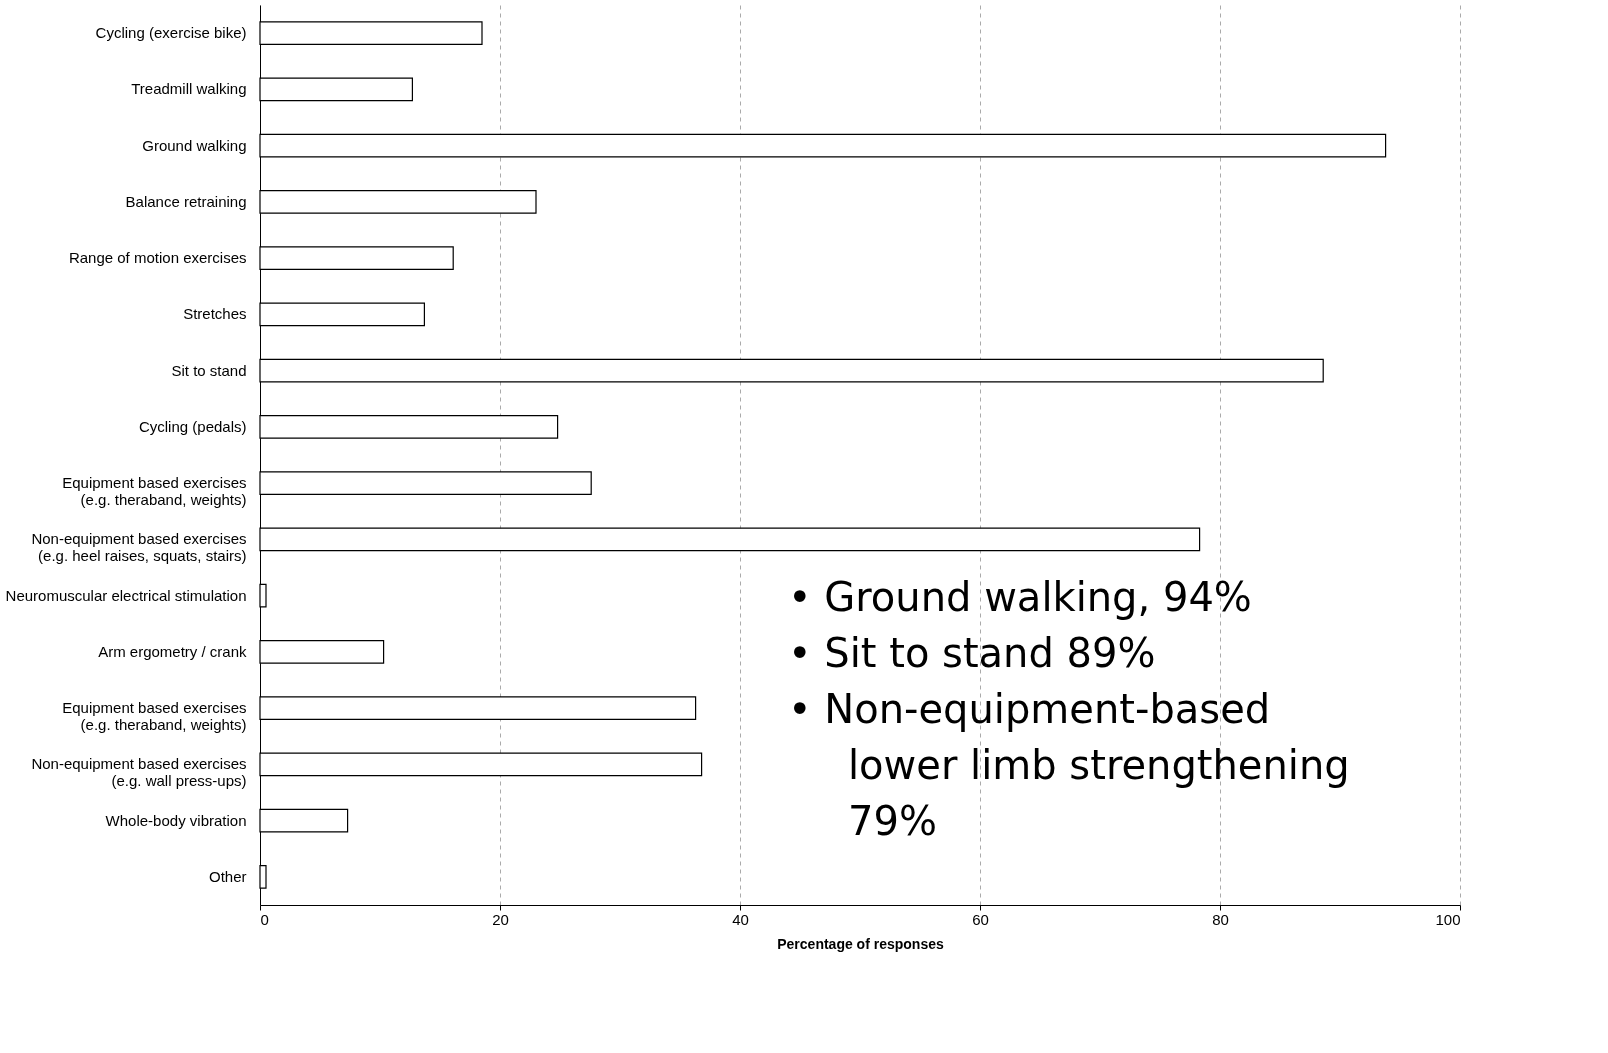 The width and height of the screenshot is (1608, 1053). What do you see at coordinates (171, 33) in the screenshot?
I see `y-tick-label: Cycling (exercise bike)` at bounding box center [171, 33].